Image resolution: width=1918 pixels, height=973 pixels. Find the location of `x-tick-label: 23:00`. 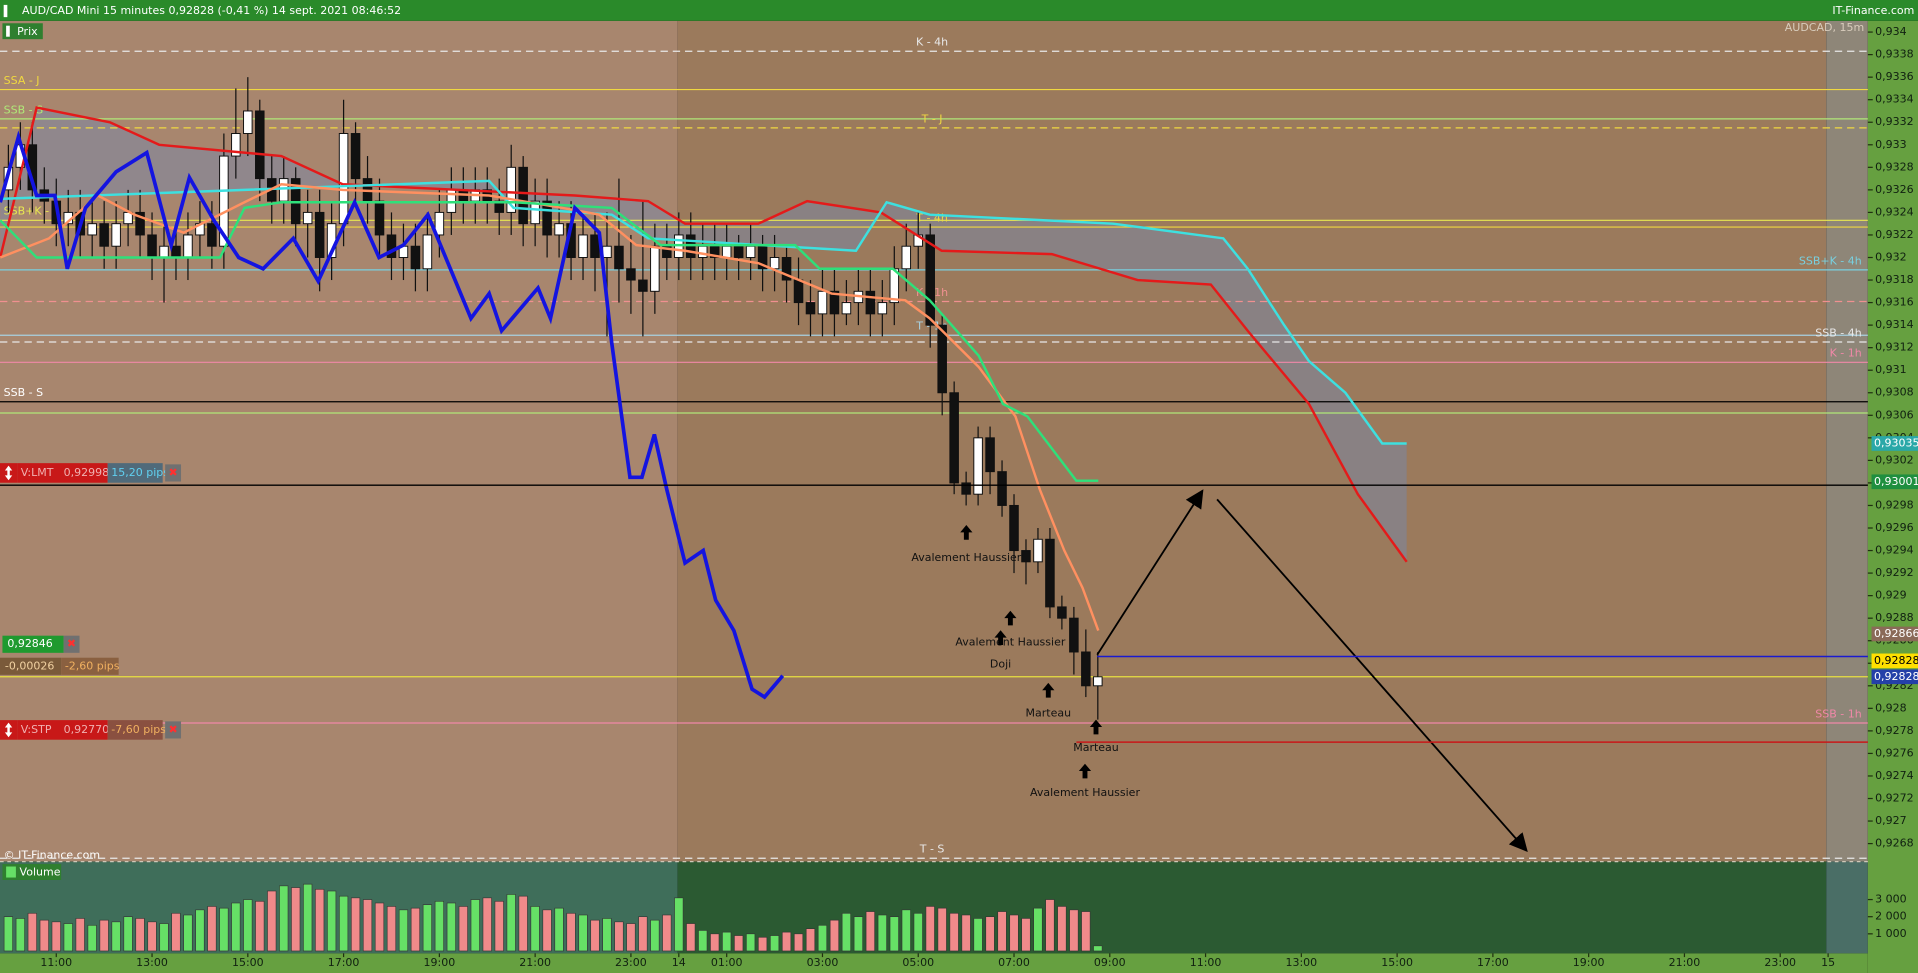

x-tick-label: 23:00 is located at coordinates (631, 962).